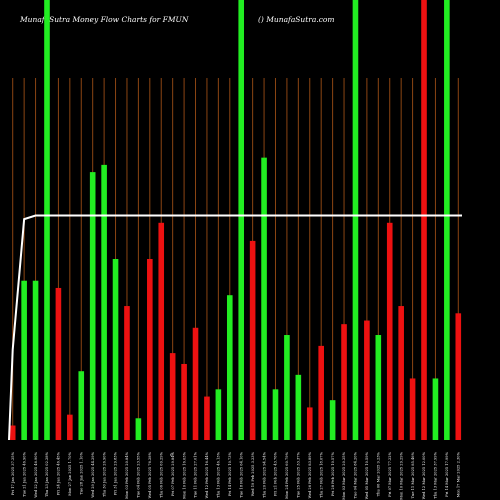 This screenshot has width=500, height=500. Describe the element at coordinates (59, 473) in the screenshot. I see `x-tick-label: Fri 24 Jan 2025 46.45%` at that location.